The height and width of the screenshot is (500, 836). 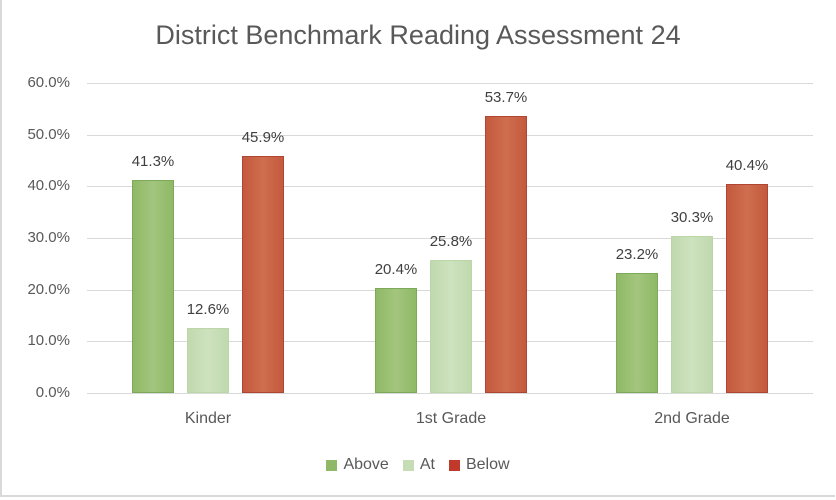 I want to click on data-label: 45.9%, so click(x=263, y=137).